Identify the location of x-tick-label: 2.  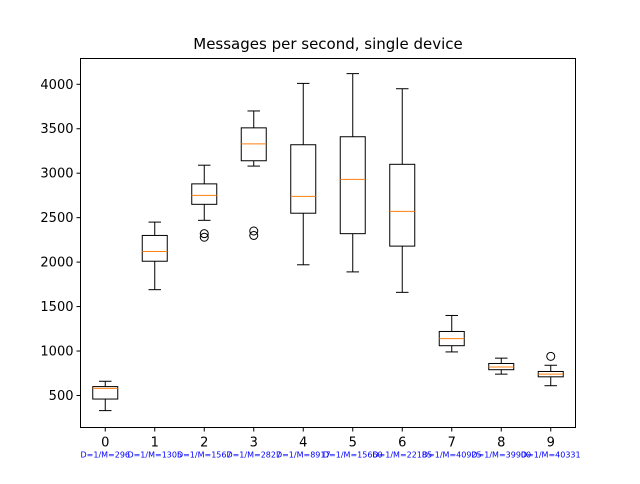
(204, 443).